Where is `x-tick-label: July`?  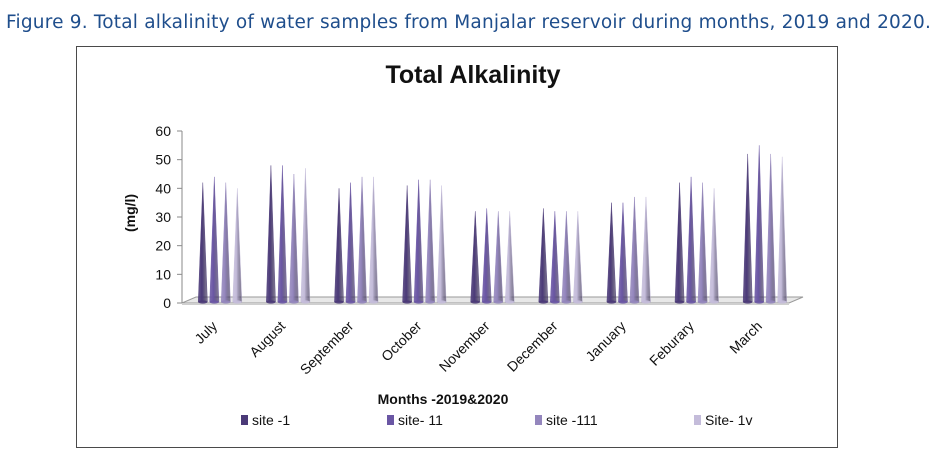
x-tick-label: July is located at coordinates (205, 332).